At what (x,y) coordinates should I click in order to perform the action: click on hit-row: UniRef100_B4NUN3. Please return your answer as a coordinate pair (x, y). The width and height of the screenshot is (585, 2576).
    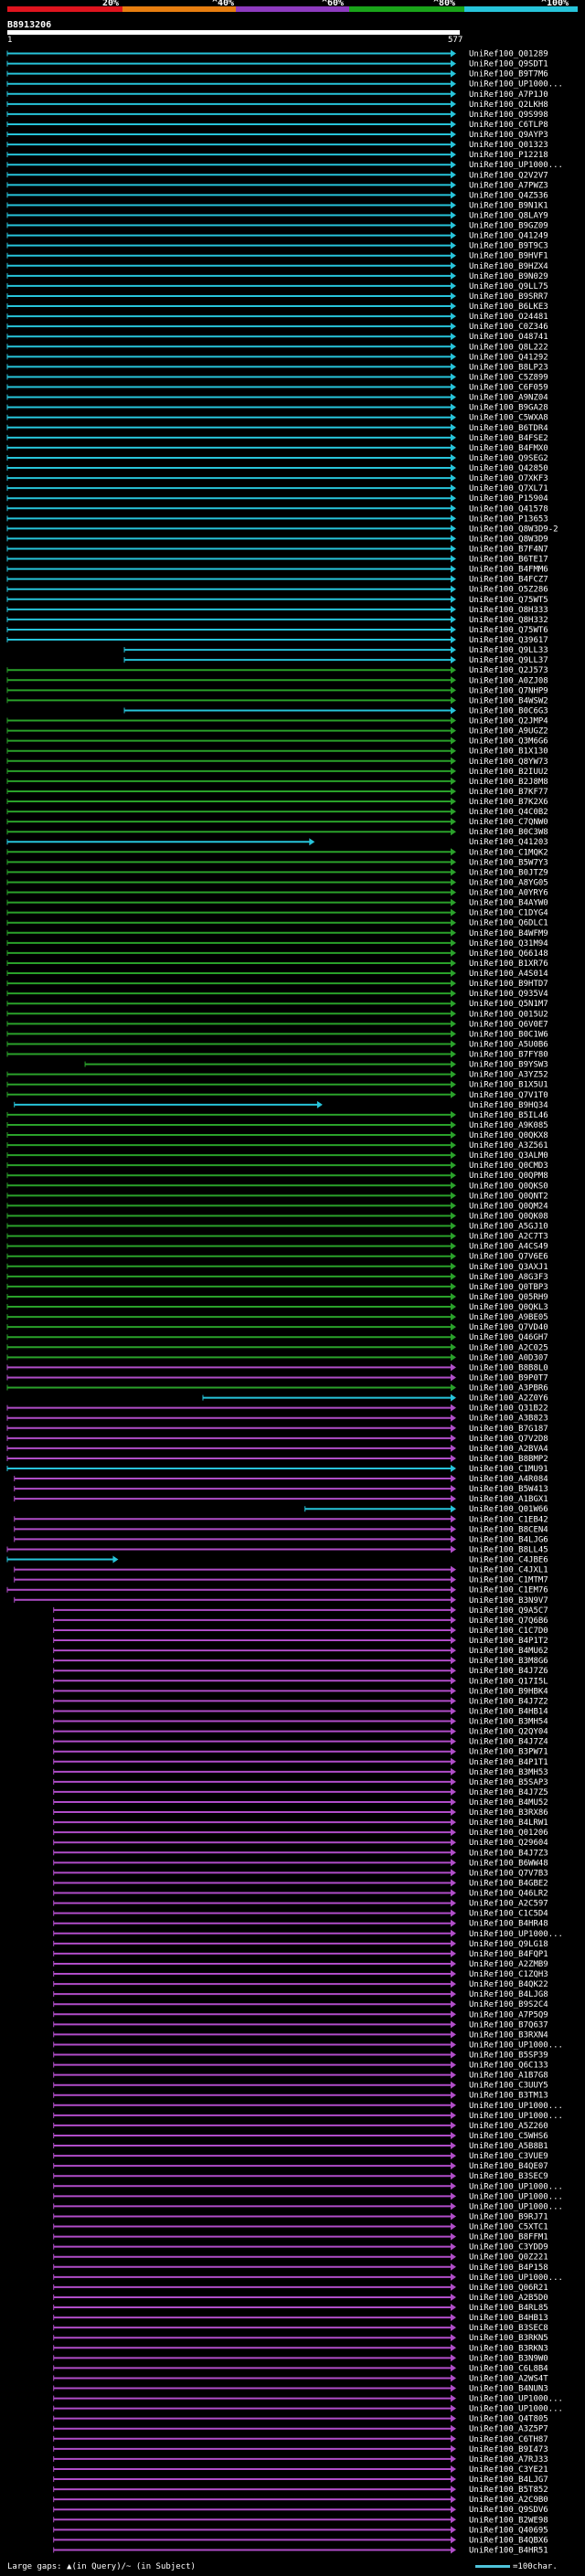
    Looking at the image, I should click on (300, 2389).